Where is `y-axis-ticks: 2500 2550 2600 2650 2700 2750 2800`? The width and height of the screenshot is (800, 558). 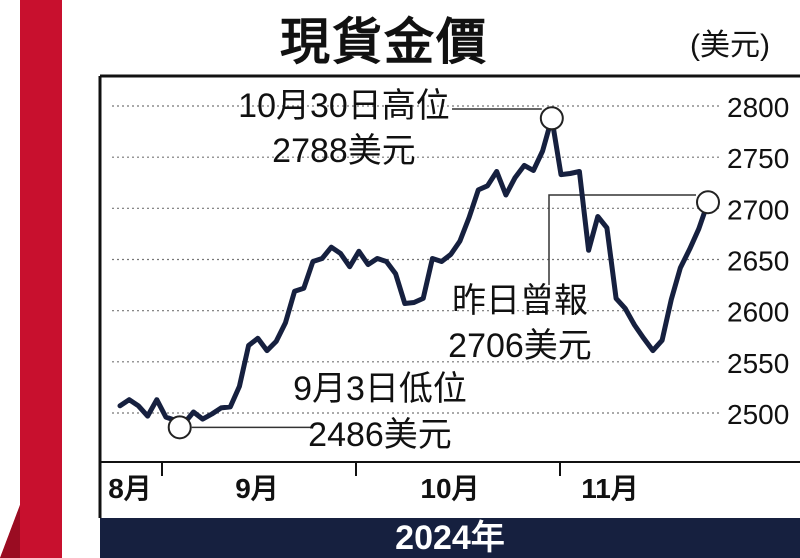
y-axis-ticks: 2500 2550 2600 2650 2700 2750 2800 is located at coordinates (758, 261).